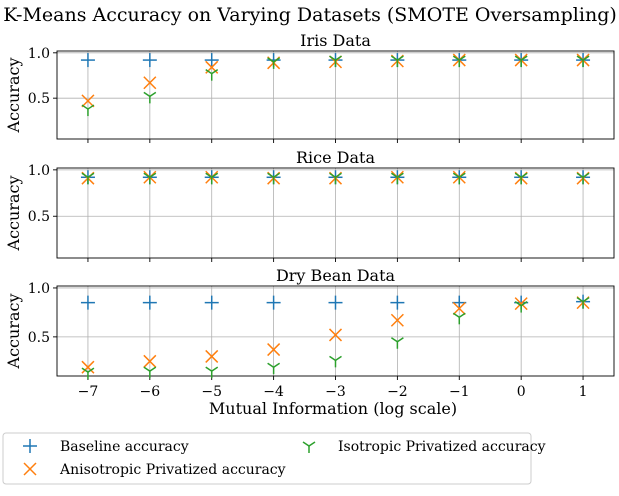 The height and width of the screenshot is (496, 619). Describe the element at coordinates (521, 392) in the screenshot. I see `x-tick-label: 0` at that location.